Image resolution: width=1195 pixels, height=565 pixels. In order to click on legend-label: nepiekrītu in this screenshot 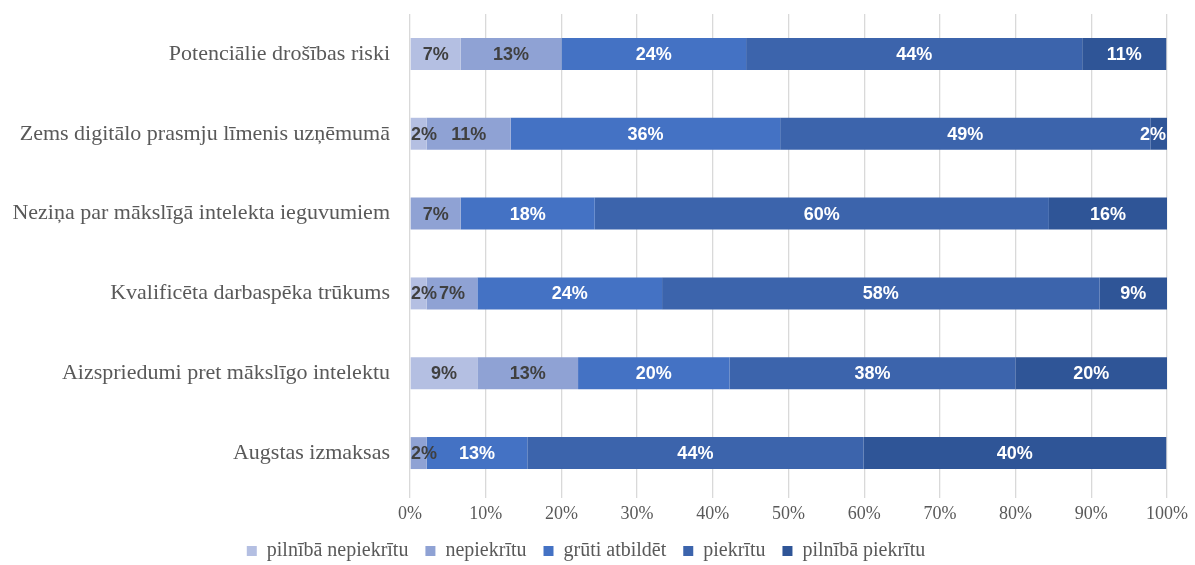, I will do `click(486, 550)`.